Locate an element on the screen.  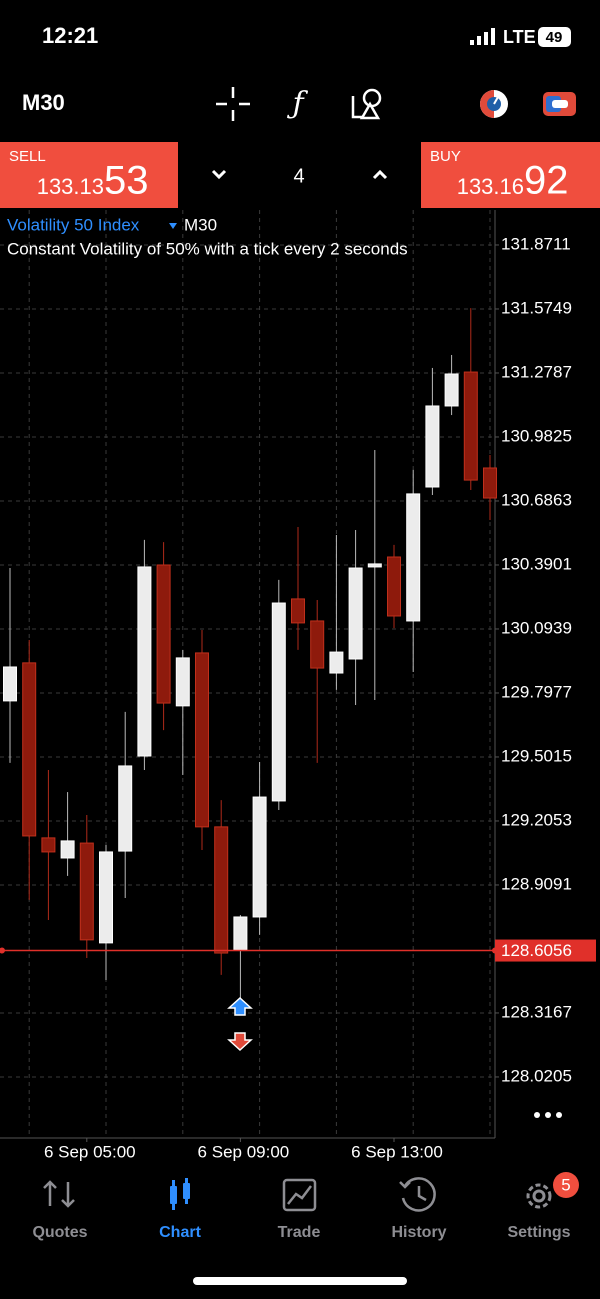
battery-icon is located at coordinates (554, 37).